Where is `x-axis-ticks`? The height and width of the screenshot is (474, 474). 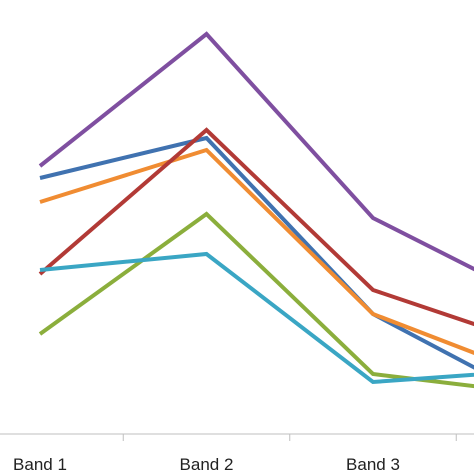 x-axis-ticks is located at coordinates (289, 437).